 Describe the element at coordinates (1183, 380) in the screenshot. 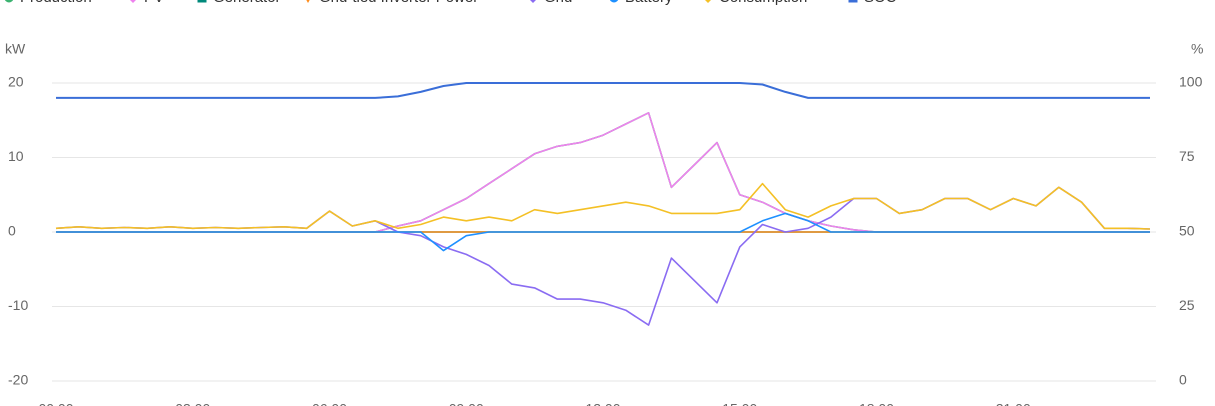

I see `y2-tick-label: 0` at that location.